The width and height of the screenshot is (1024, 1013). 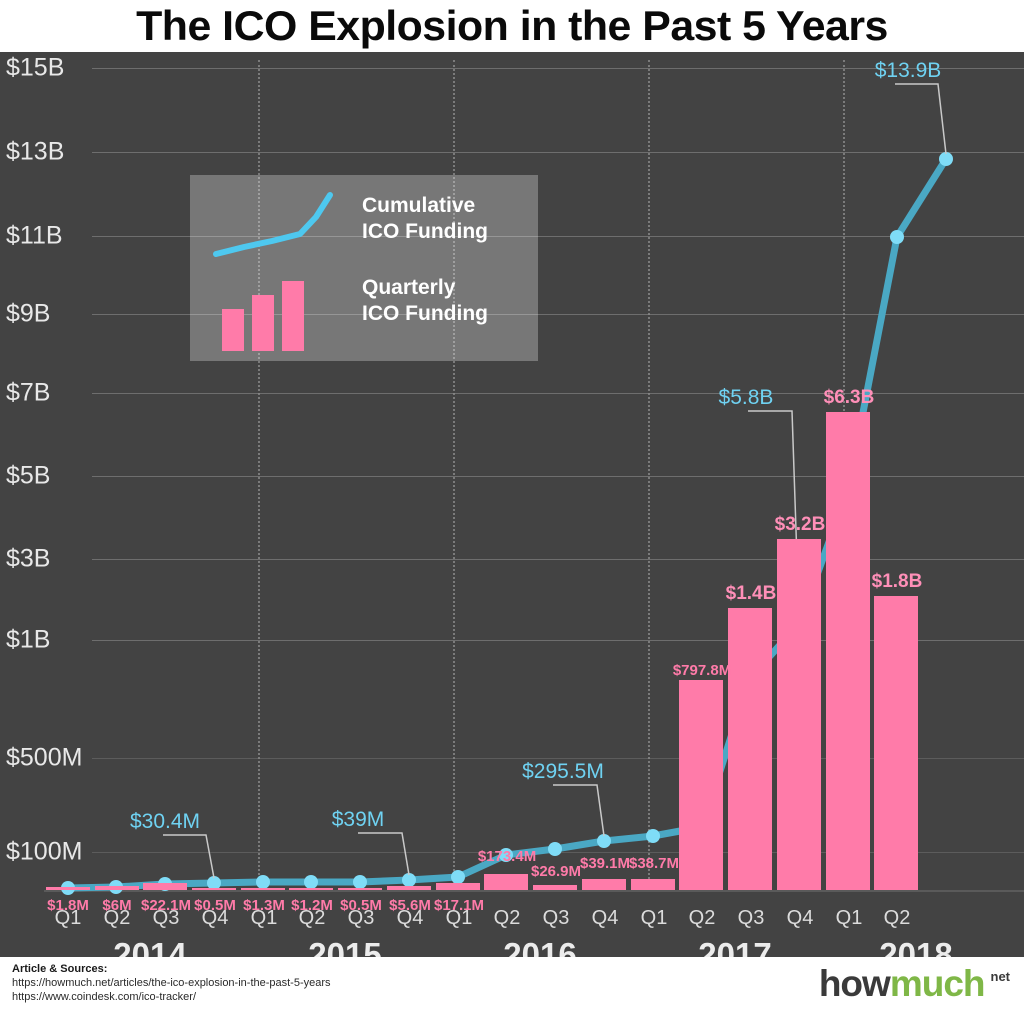 I want to click on y-axis-label-11B: $11B, so click(x=34, y=235).